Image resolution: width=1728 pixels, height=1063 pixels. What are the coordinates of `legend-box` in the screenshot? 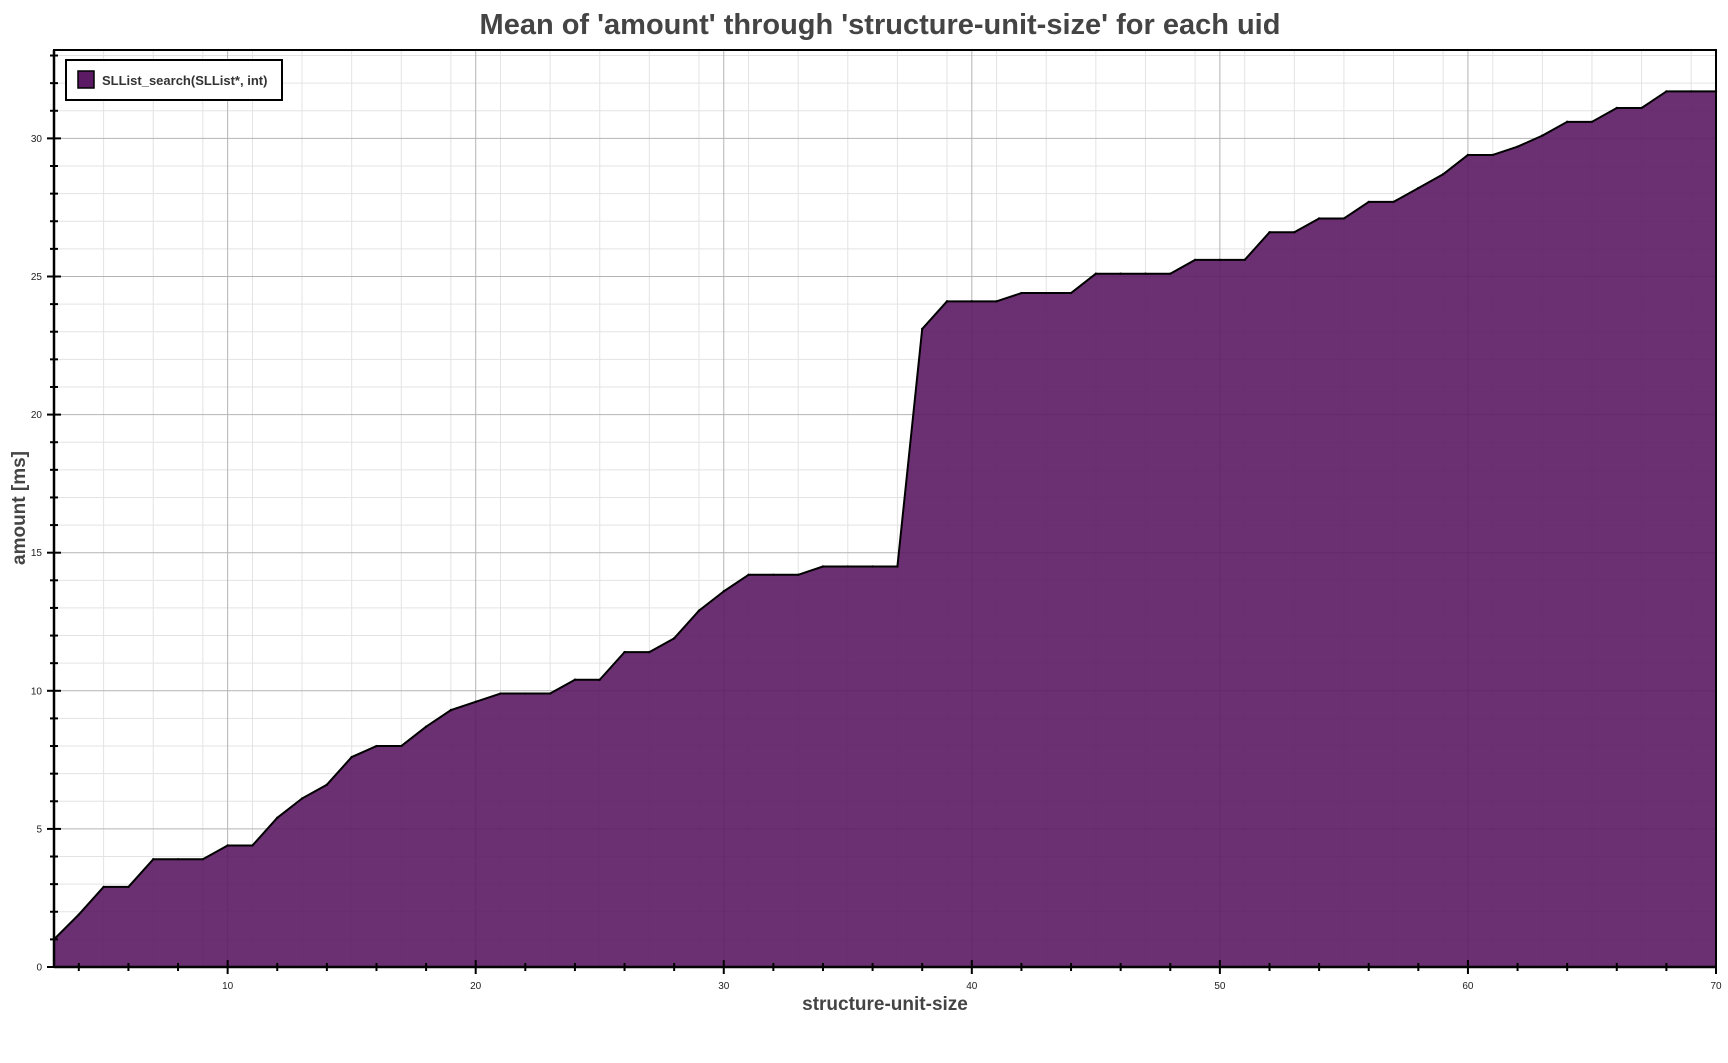 It's located at (174, 80).